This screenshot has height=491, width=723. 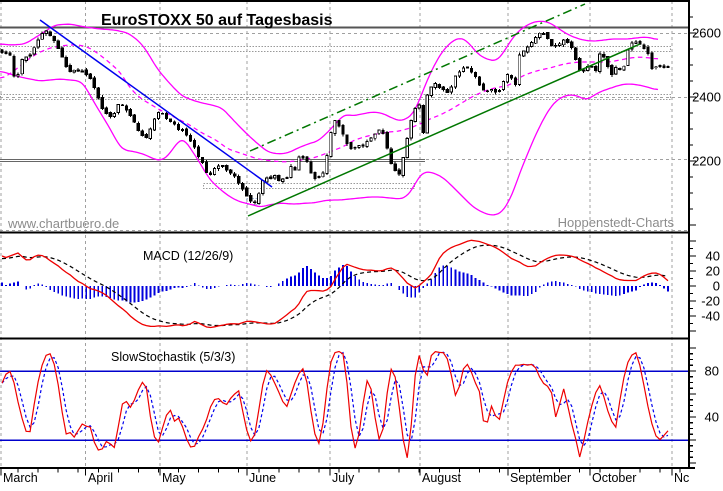 What do you see at coordinates (616, 222) in the screenshot?
I see `svg-text: Hoppenstedt-Charts` at bounding box center [616, 222].